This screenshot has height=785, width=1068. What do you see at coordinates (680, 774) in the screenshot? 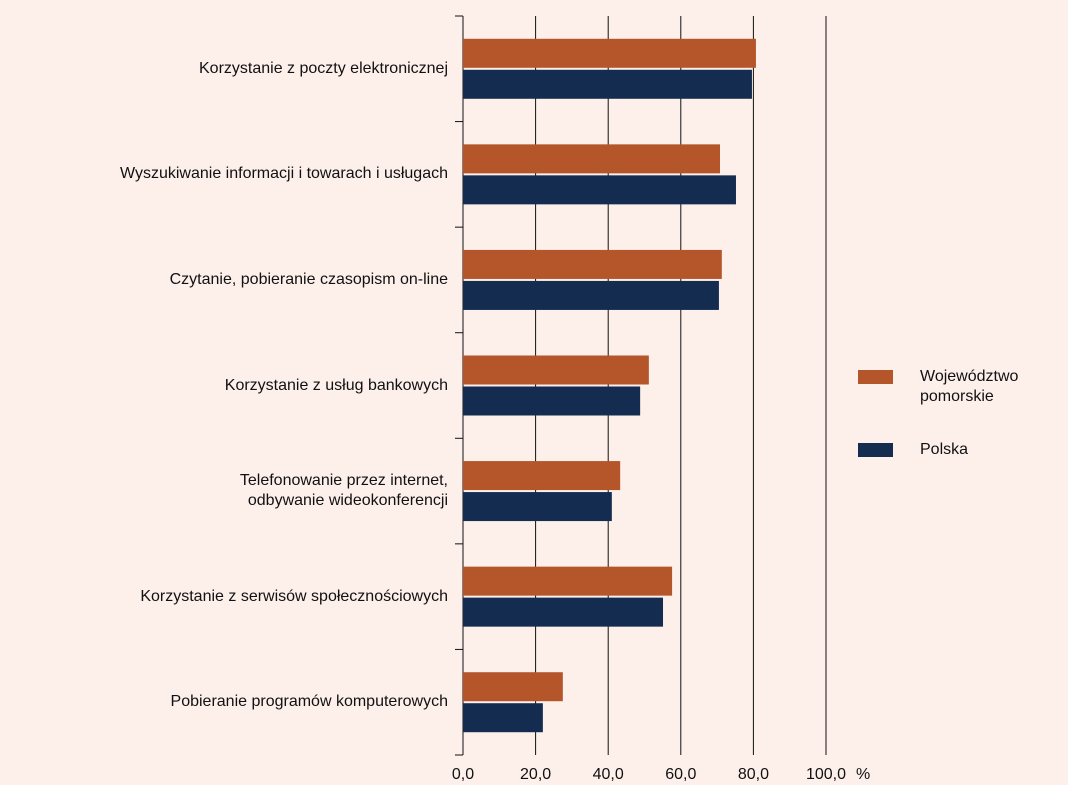
I see `x-tick-label: 60,0` at bounding box center [680, 774].